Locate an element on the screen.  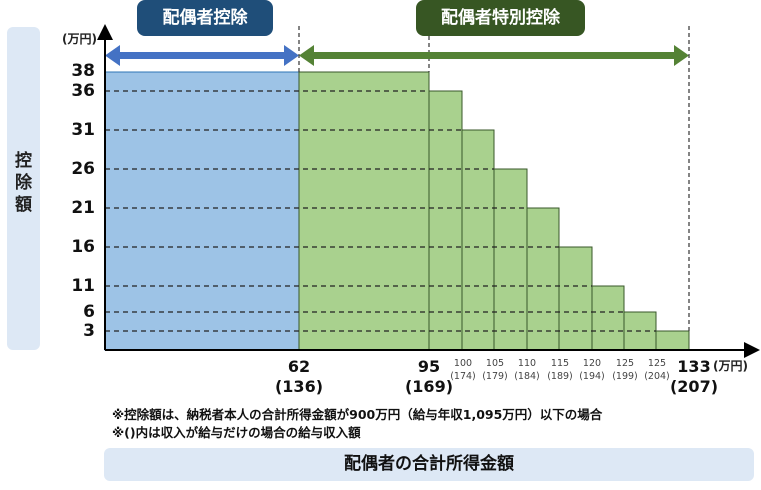
special-deduction-arrow is located at coordinates (494, 55).